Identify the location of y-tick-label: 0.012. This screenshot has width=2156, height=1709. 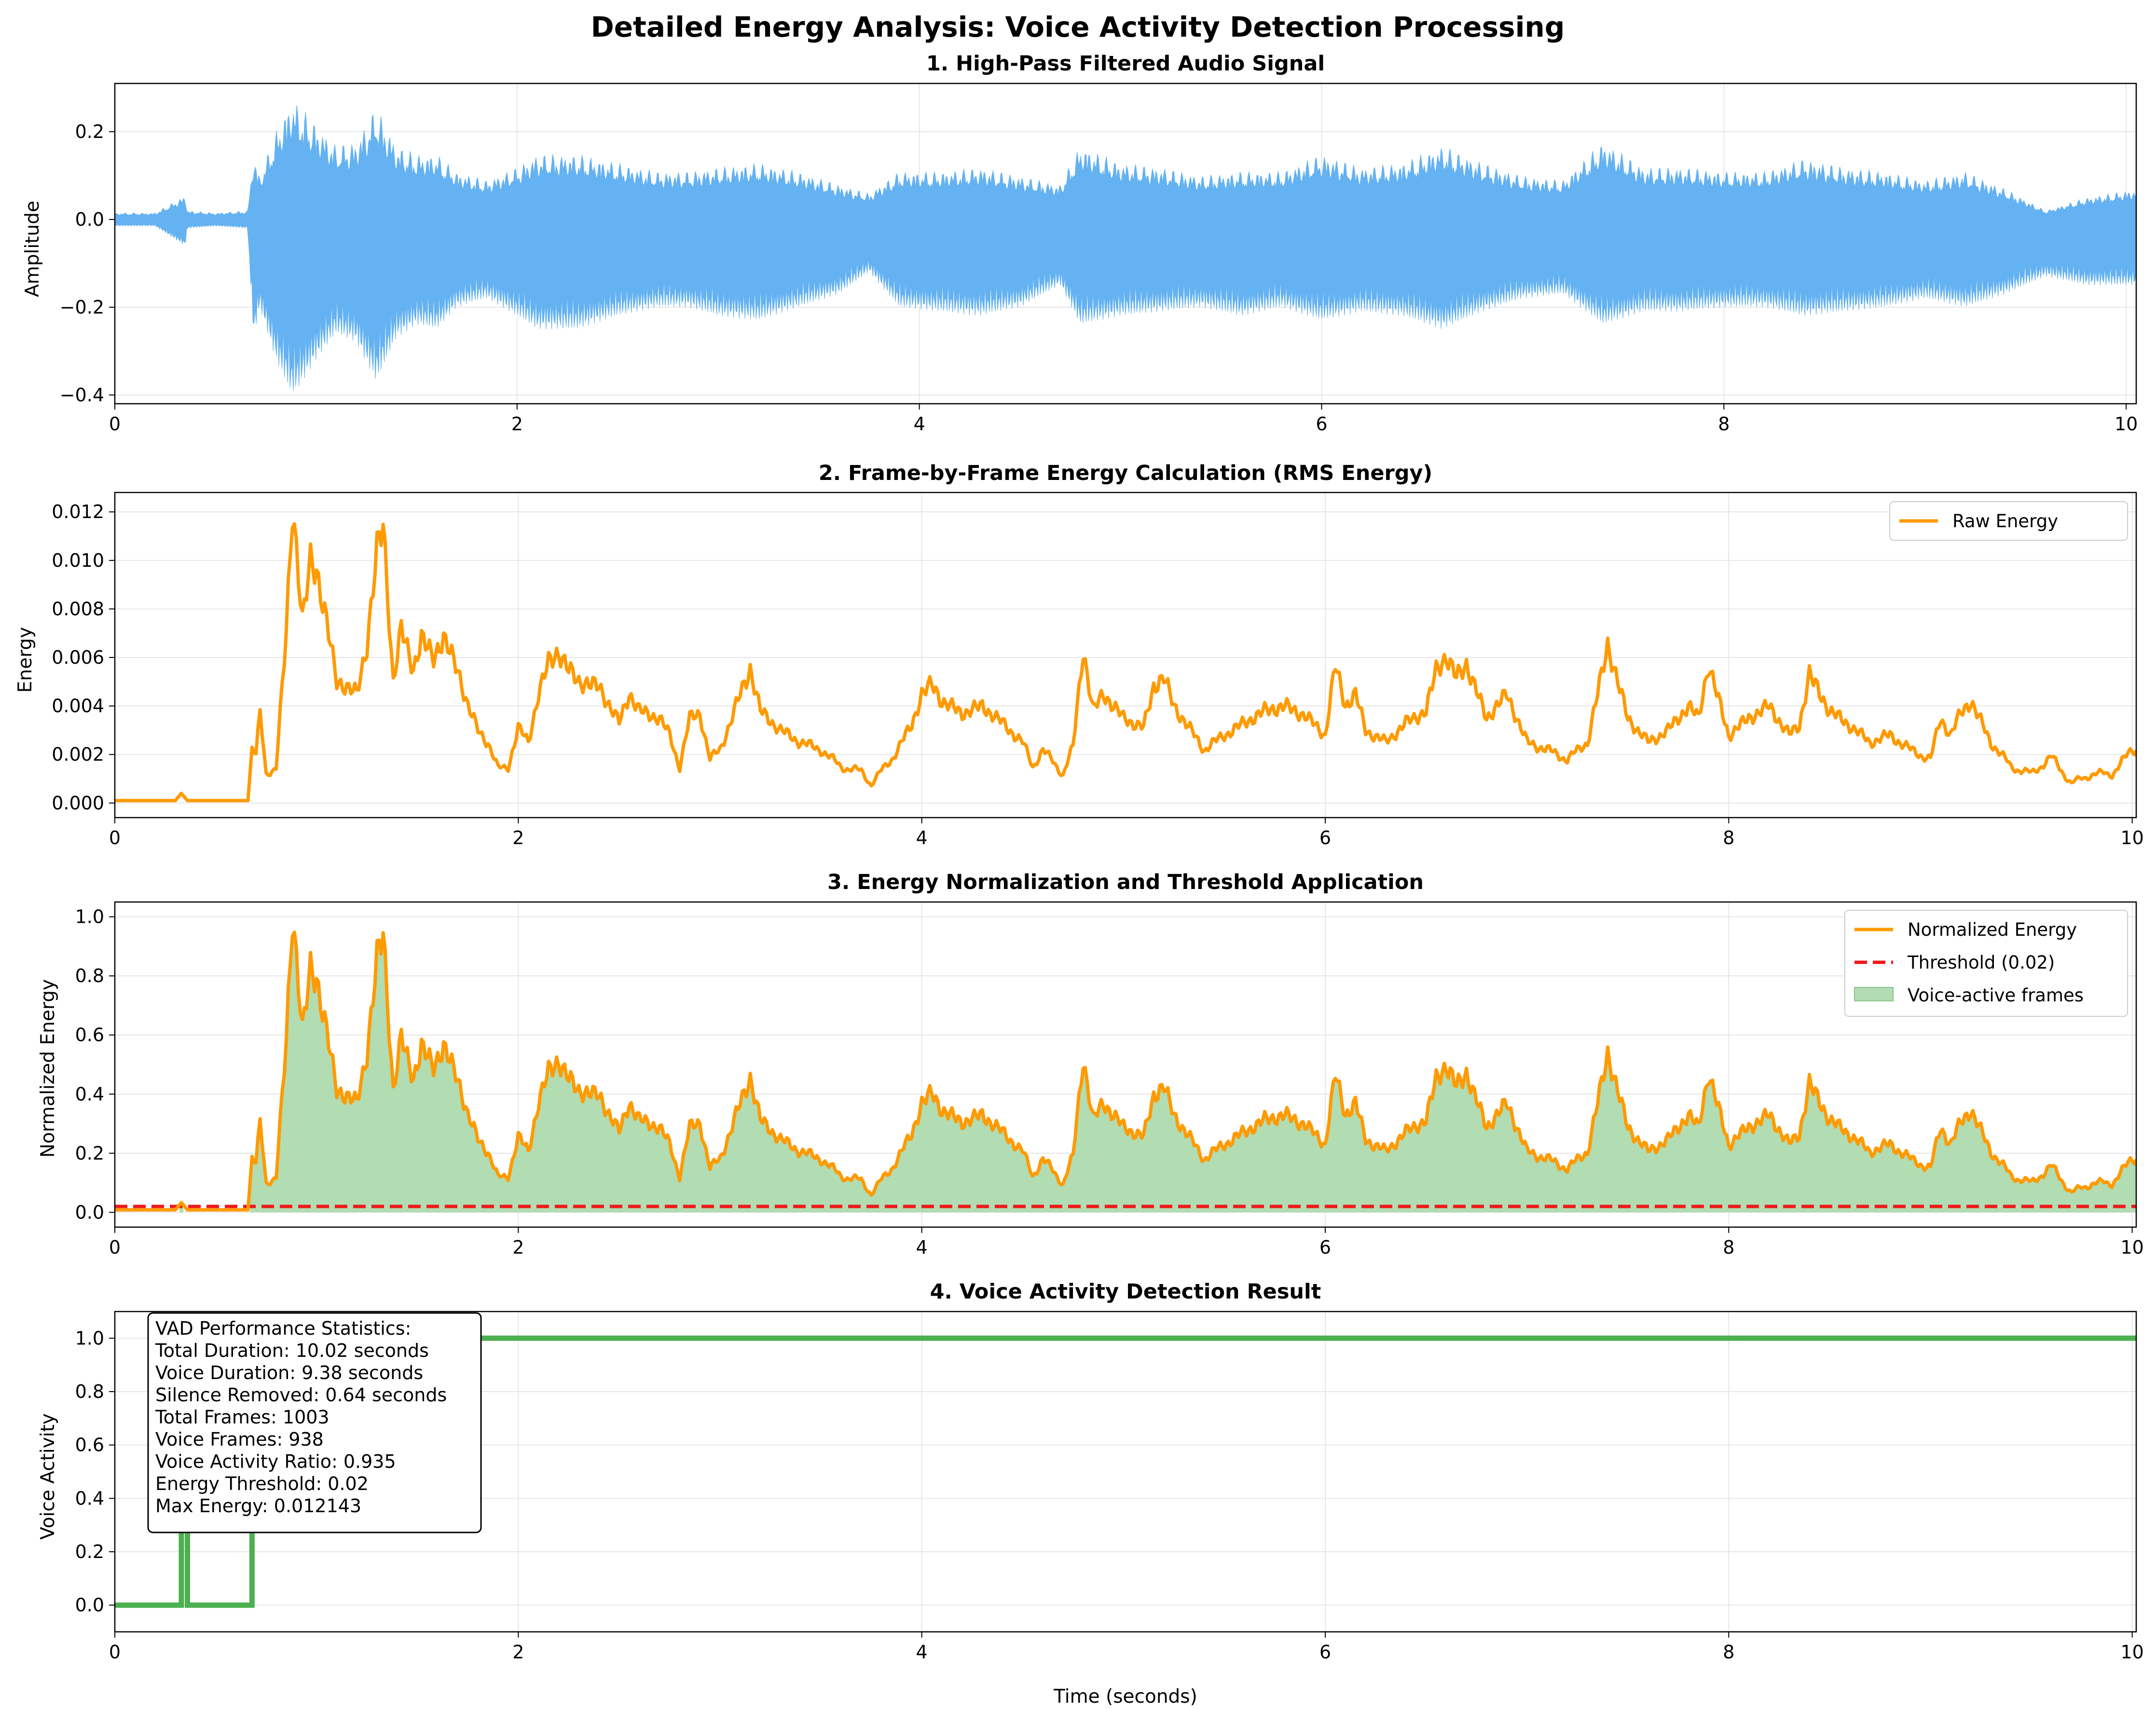
(78, 511).